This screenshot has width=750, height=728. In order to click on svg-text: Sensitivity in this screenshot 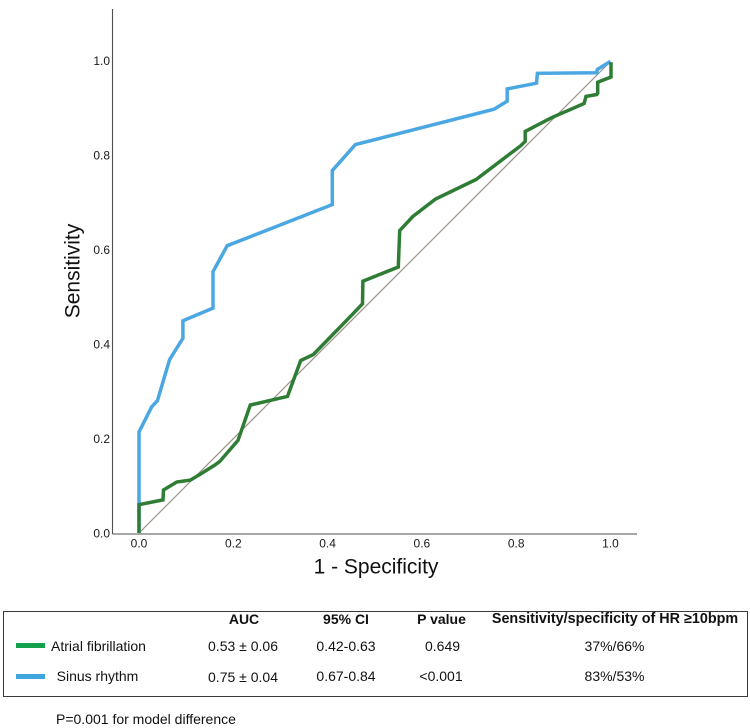, I will do `click(73, 270)`.